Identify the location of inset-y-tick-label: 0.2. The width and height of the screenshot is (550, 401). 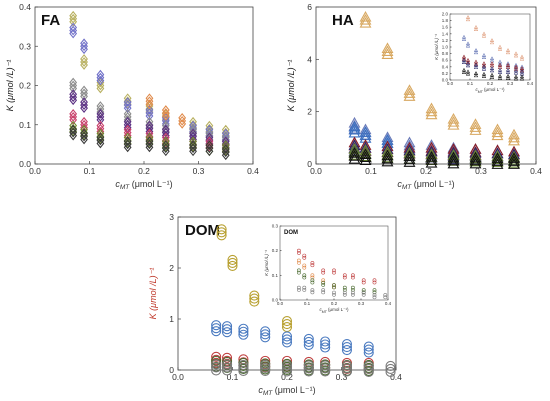
(445, 73).